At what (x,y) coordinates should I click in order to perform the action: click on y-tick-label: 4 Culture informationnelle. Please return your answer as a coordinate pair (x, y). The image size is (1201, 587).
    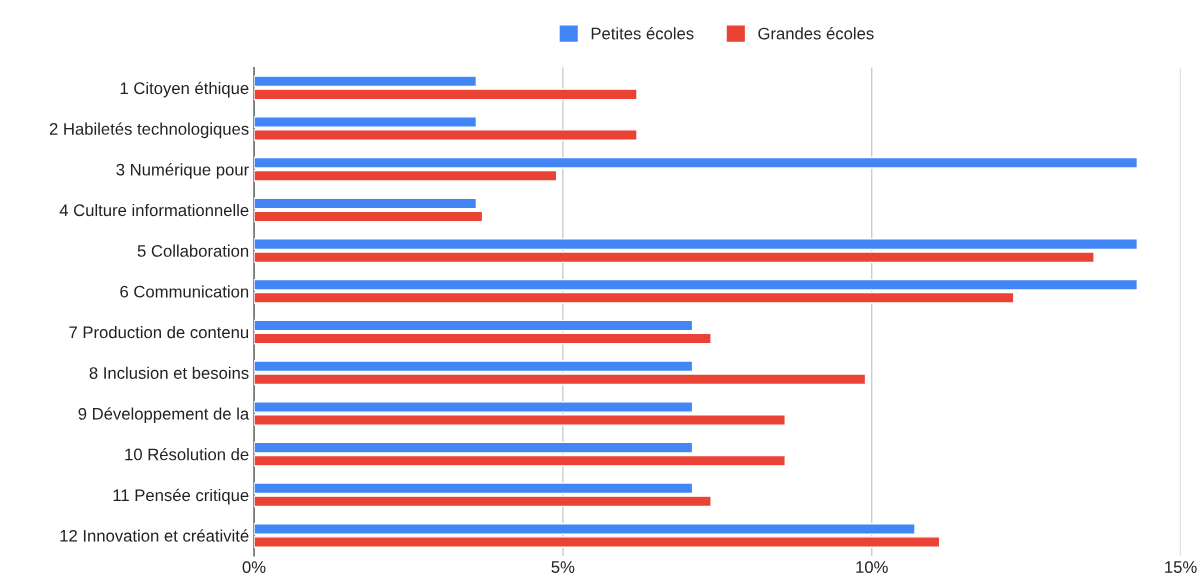
    Looking at the image, I should click on (154, 210).